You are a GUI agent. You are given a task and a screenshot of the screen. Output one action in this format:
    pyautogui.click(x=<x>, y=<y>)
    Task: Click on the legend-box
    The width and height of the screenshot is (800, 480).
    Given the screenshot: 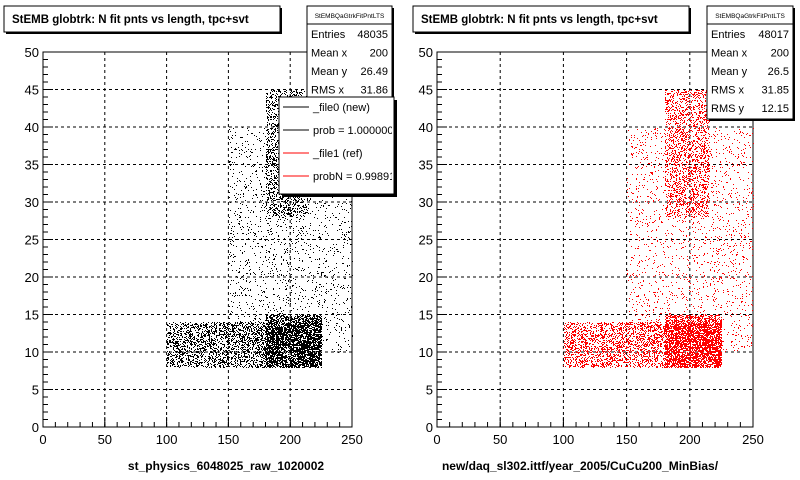 What is the action you would take?
    pyautogui.click(x=336, y=145)
    